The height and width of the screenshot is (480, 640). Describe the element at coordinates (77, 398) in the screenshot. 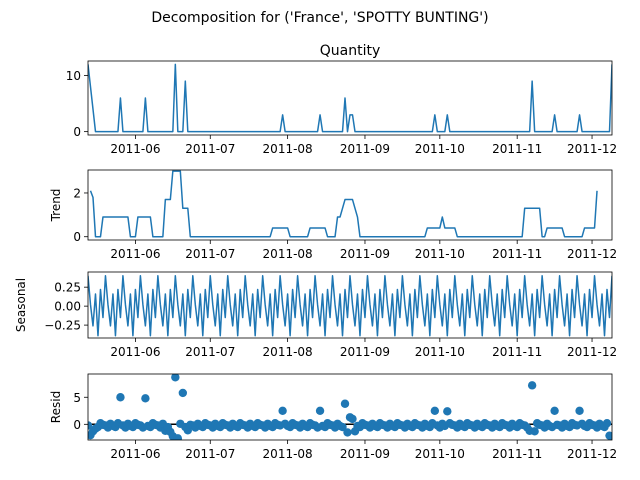

I see `y-tick-label: 5` at that location.